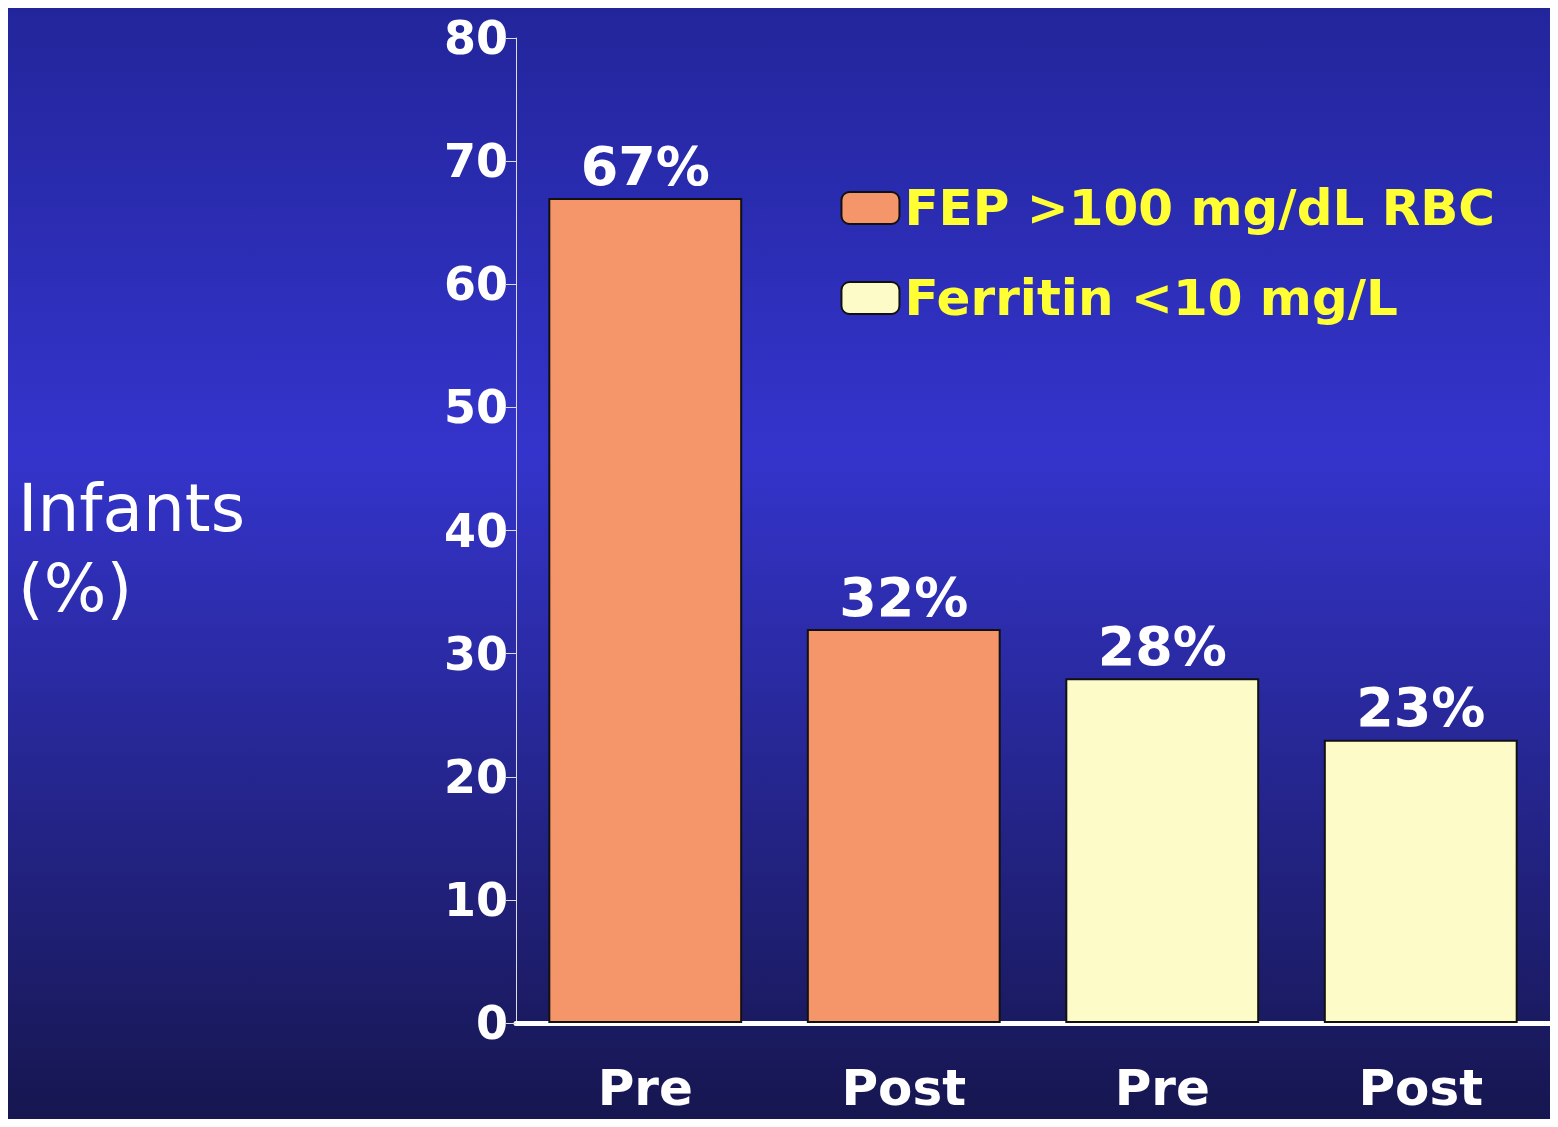 Image resolution: width=1558 pixels, height=1127 pixels. Describe the element at coordinates (475, 38) in the screenshot. I see `y-tick-label: 80` at that location.